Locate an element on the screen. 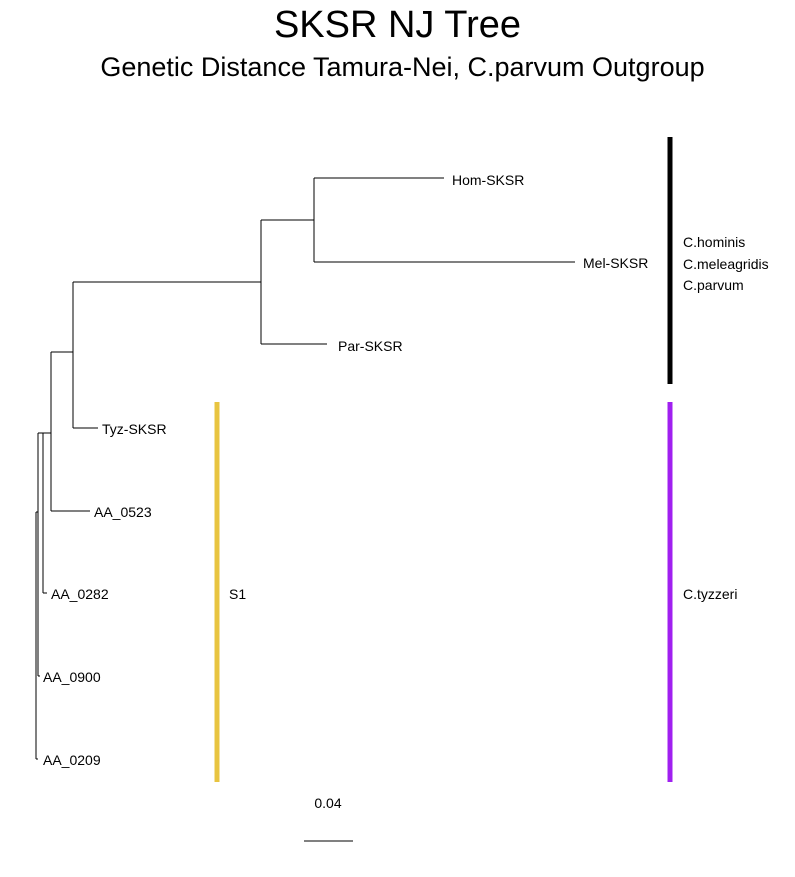 The height and width of the screenshot is (877, 795). tip-label-aa0900: AA_0900 is located at coordinates (72, 677).